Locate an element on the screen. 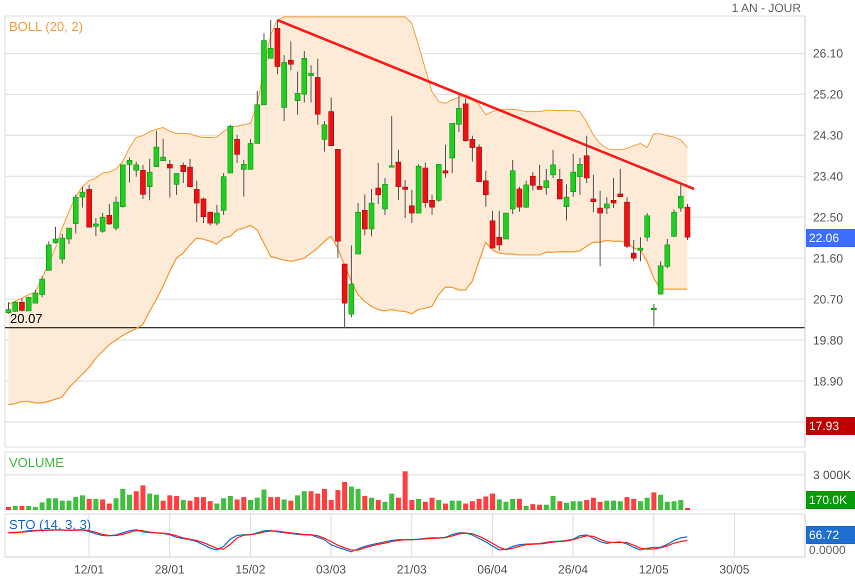 The height and width of the screenshot is (580, 855). x-tick-label: 12/05 is located at coordinates (654, 569).